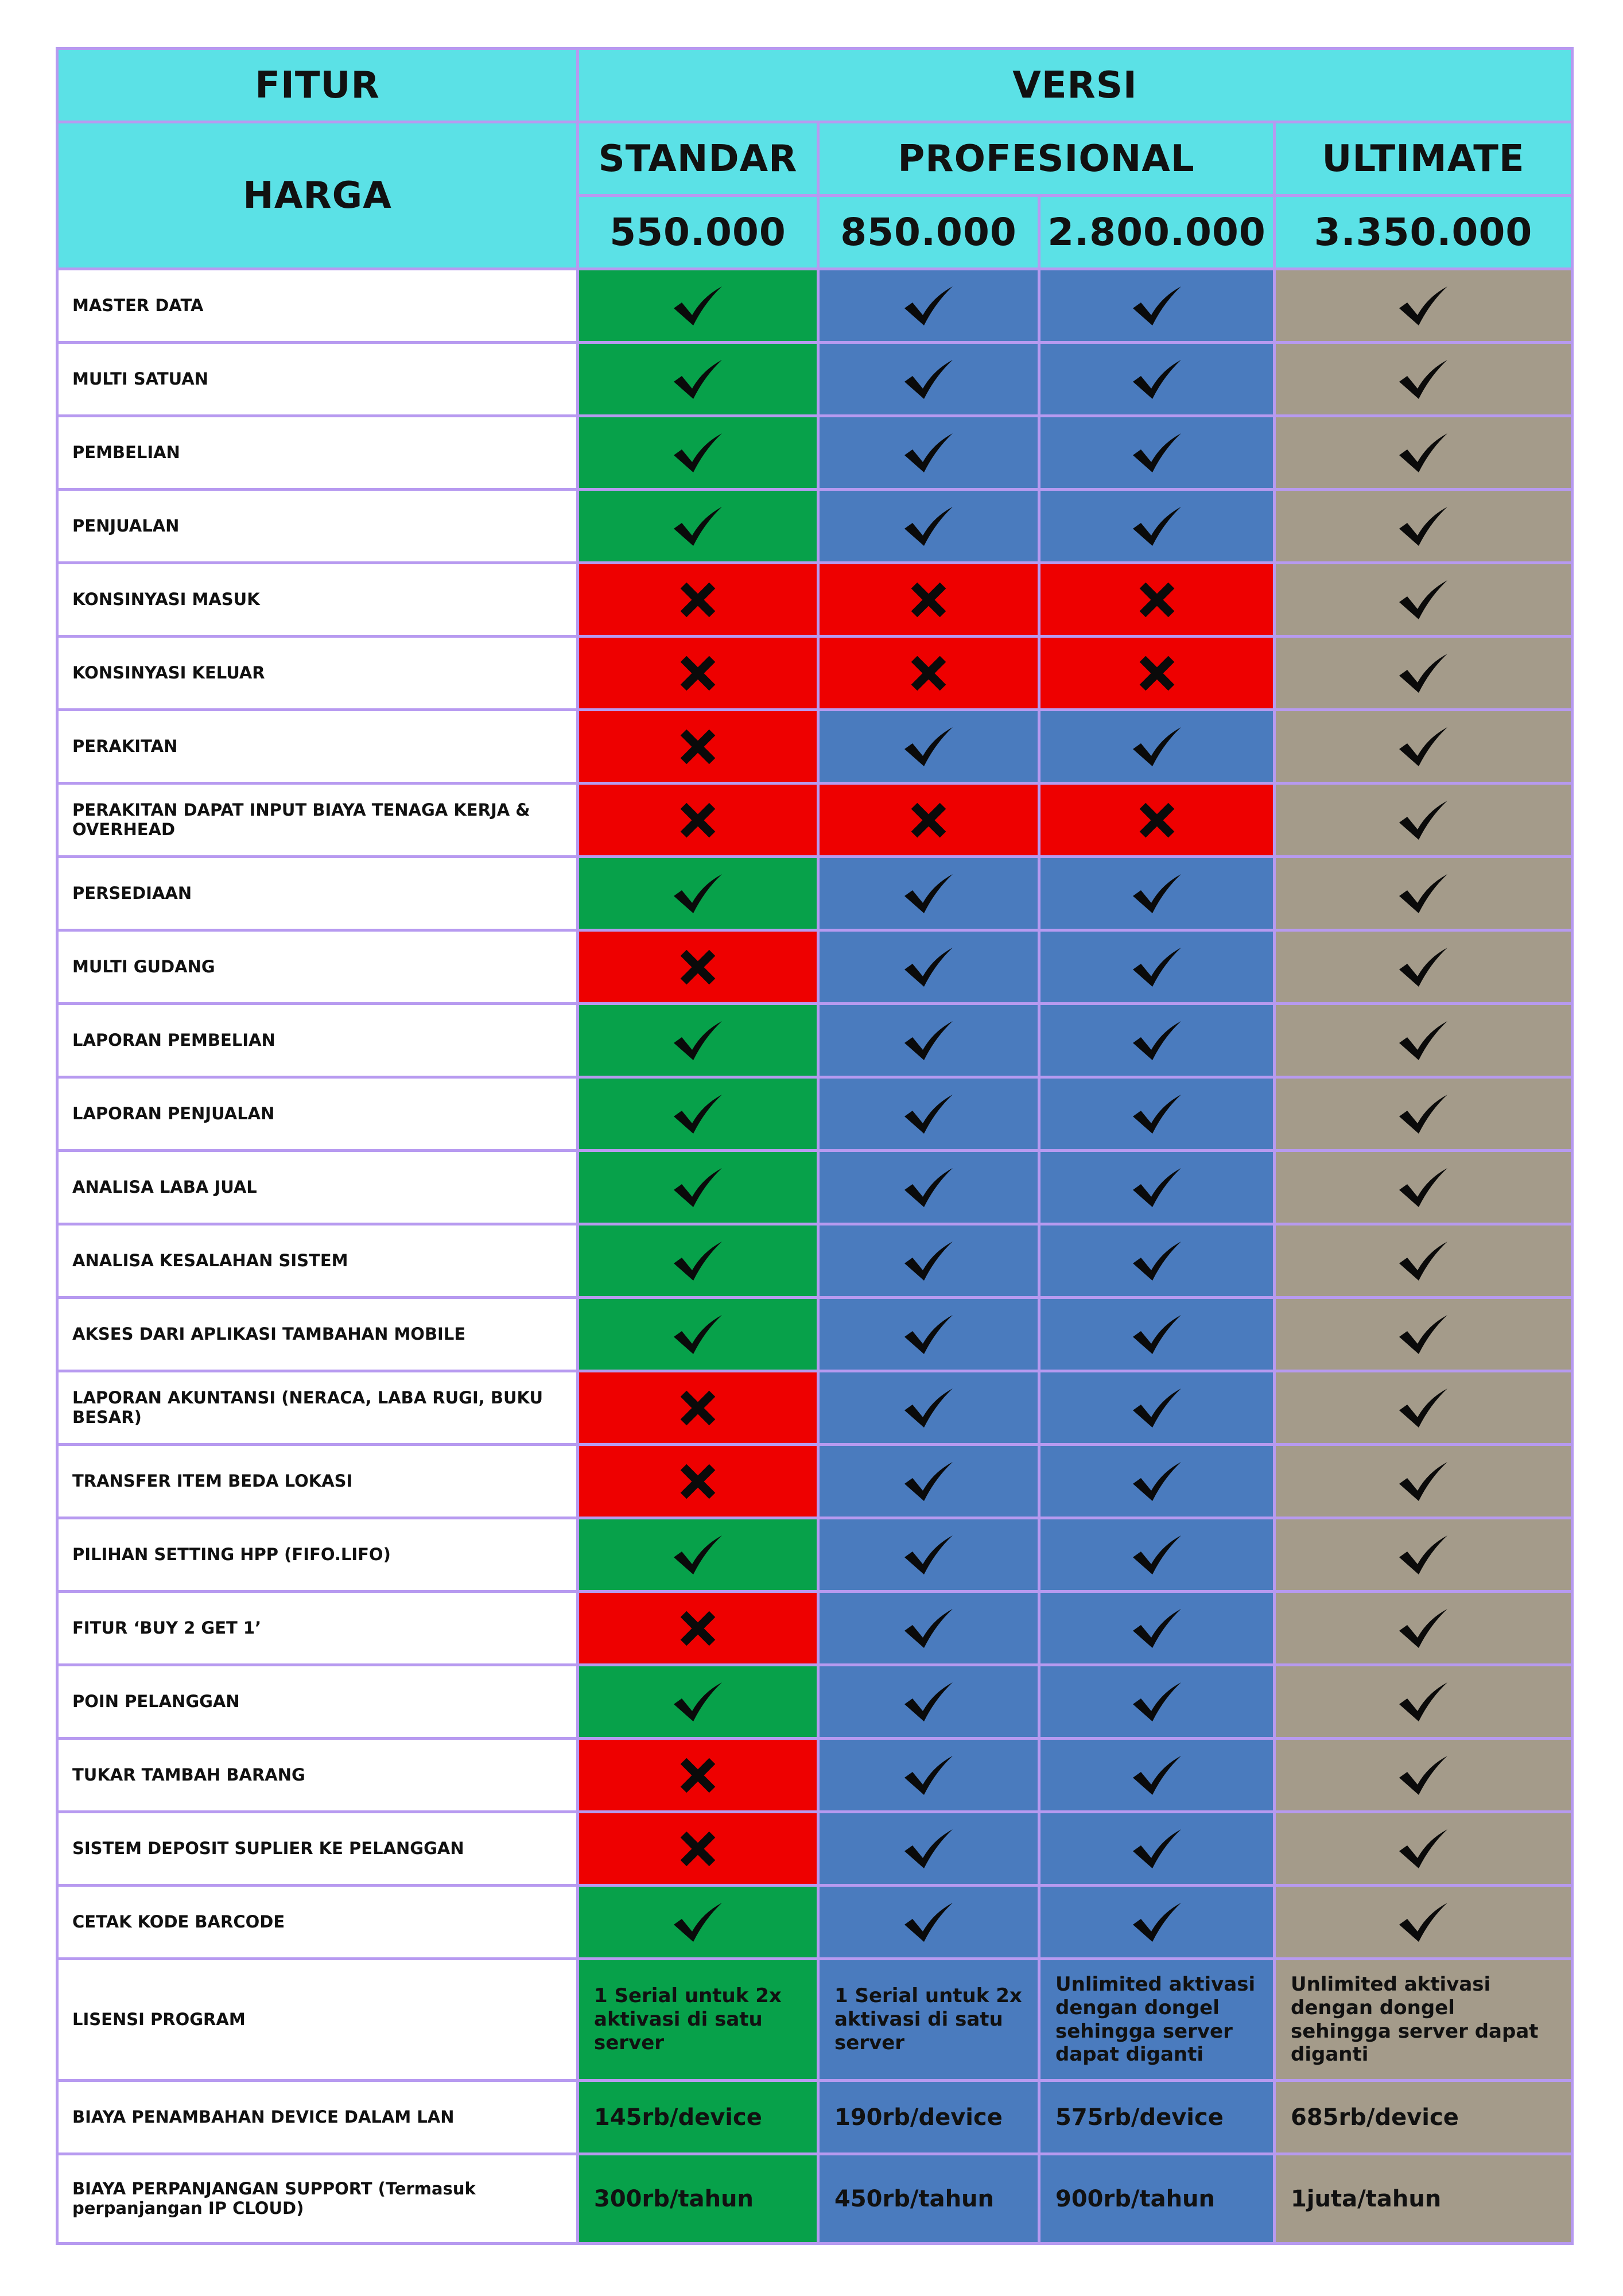 The height and width of the screenshot is (2296, 1623). I want to click on feature-row: ANALISA KESALAHAN SISTEM, so click(815, 1261).